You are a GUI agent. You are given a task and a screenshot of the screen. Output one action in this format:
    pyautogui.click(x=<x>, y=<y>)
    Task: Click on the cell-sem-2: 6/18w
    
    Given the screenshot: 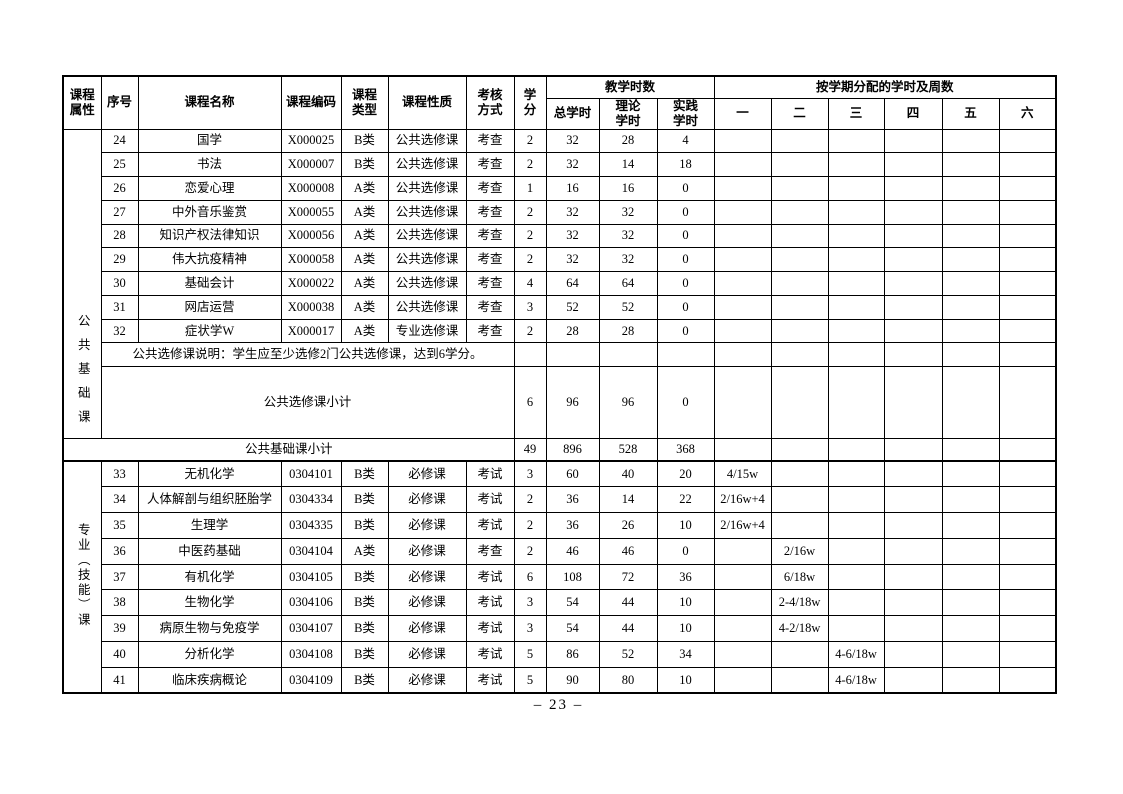 What is the action you would take?
    pyautogui.click(x=799, y=577)
    